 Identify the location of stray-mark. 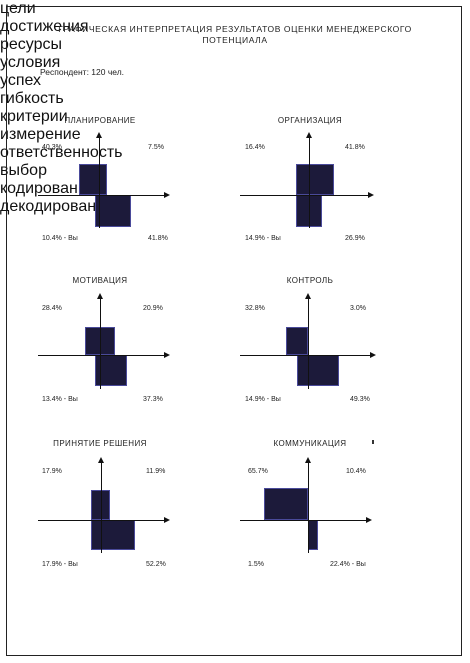
(373, 442).